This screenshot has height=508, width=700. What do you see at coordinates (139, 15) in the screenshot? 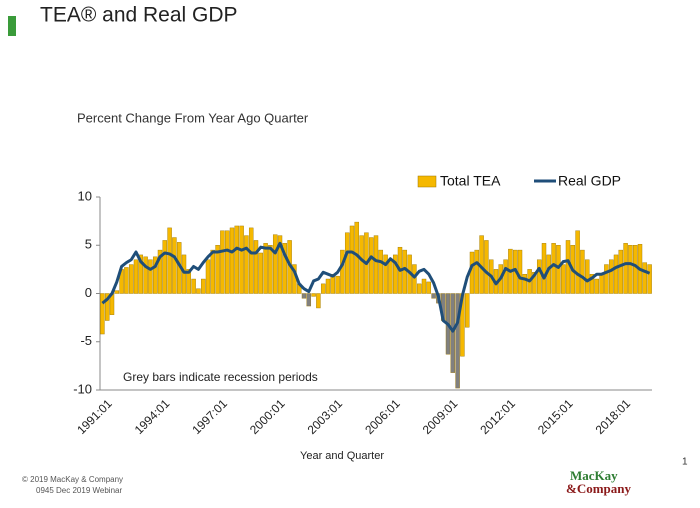
I see `slide-title: TEA® and Real GDP` at bounding box center [139, 15].